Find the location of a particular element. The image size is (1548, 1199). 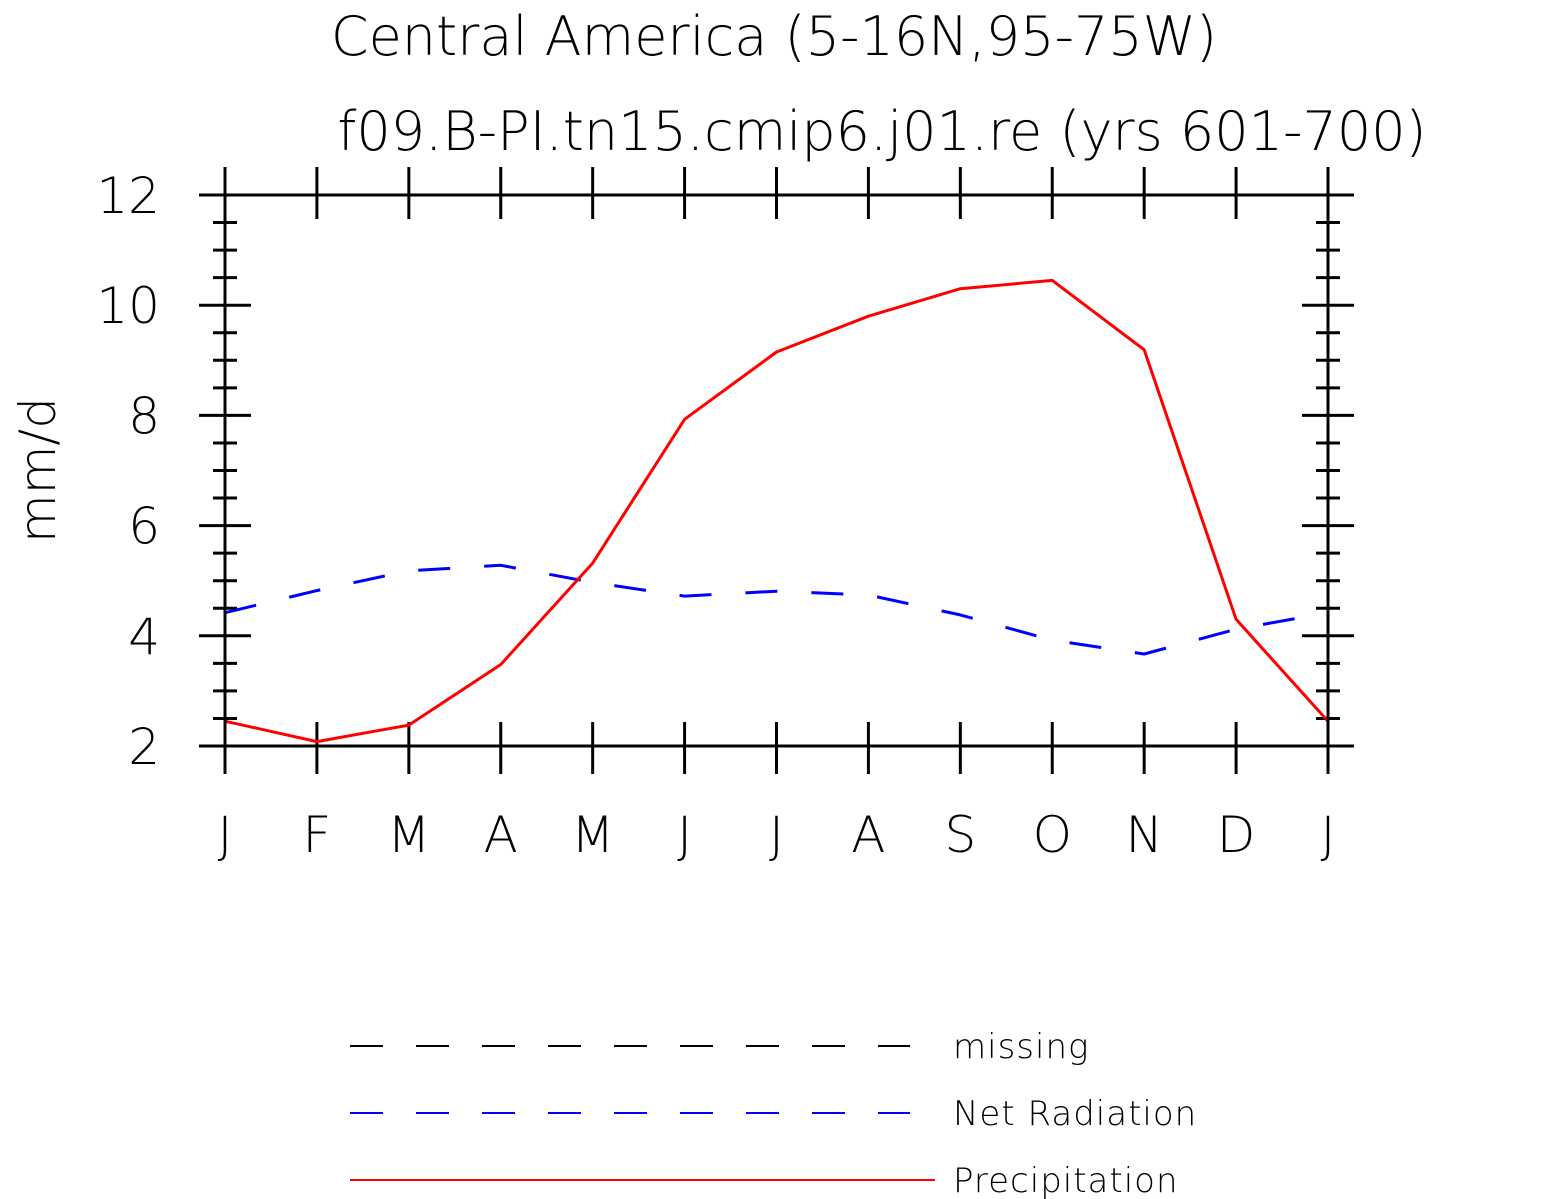

y-tick-label: 4 is located at coordinates (144, 637).